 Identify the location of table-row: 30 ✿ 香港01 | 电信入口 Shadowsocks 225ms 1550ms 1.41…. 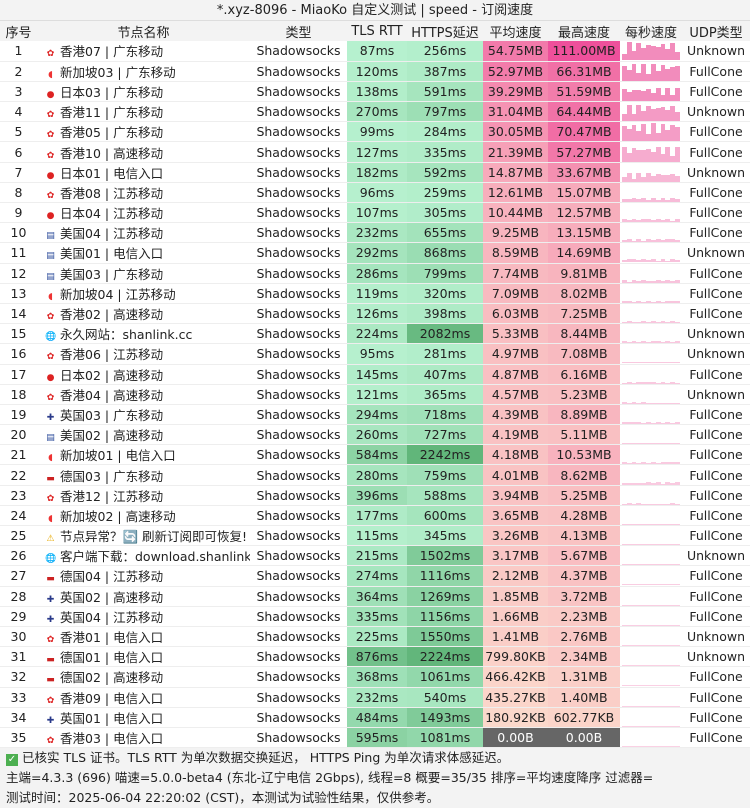
(375, 637).